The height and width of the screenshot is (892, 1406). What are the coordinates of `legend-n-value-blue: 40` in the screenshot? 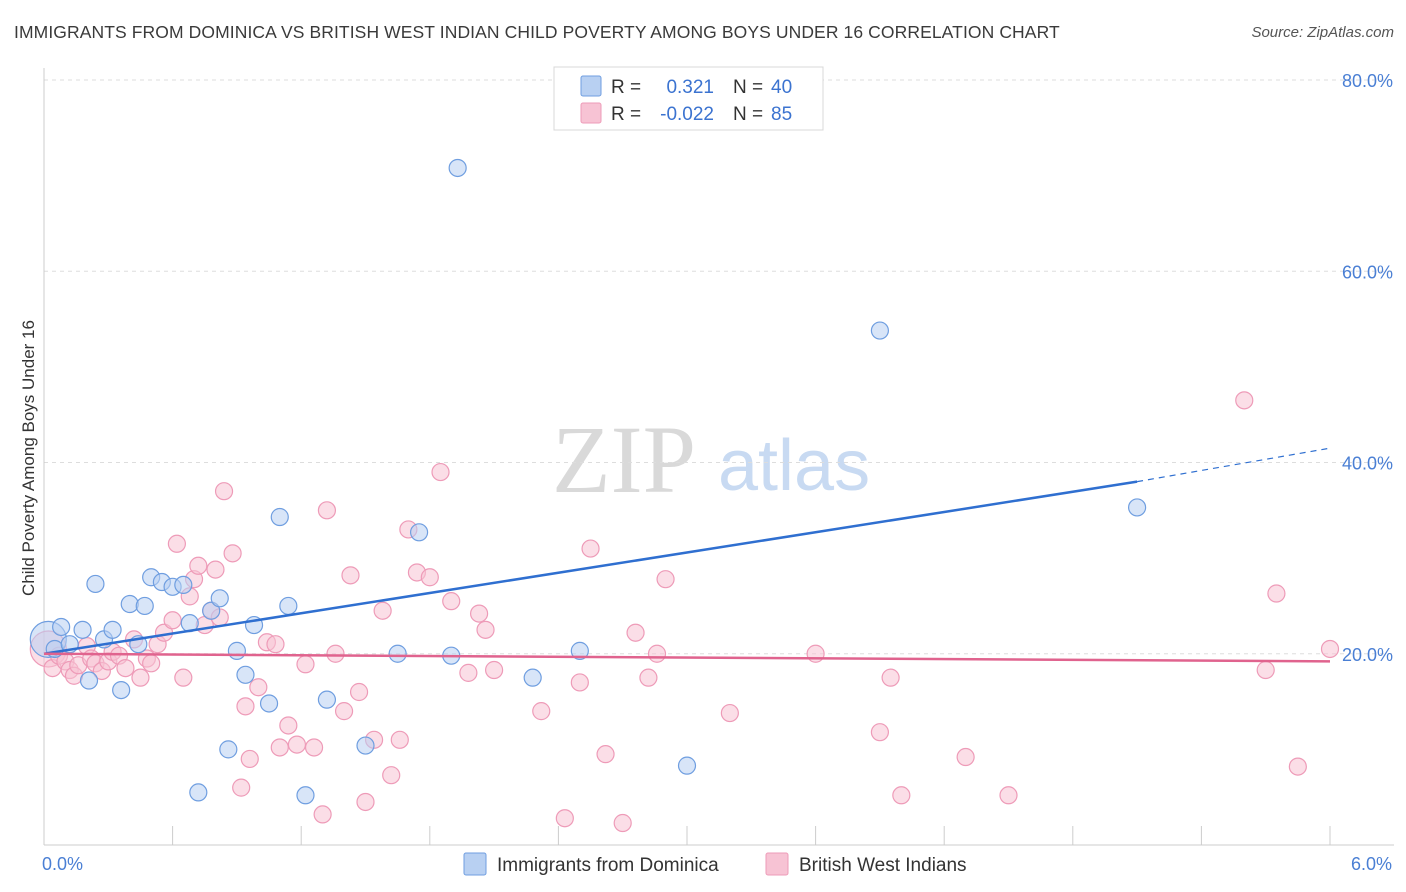 It's located at (781, 87).